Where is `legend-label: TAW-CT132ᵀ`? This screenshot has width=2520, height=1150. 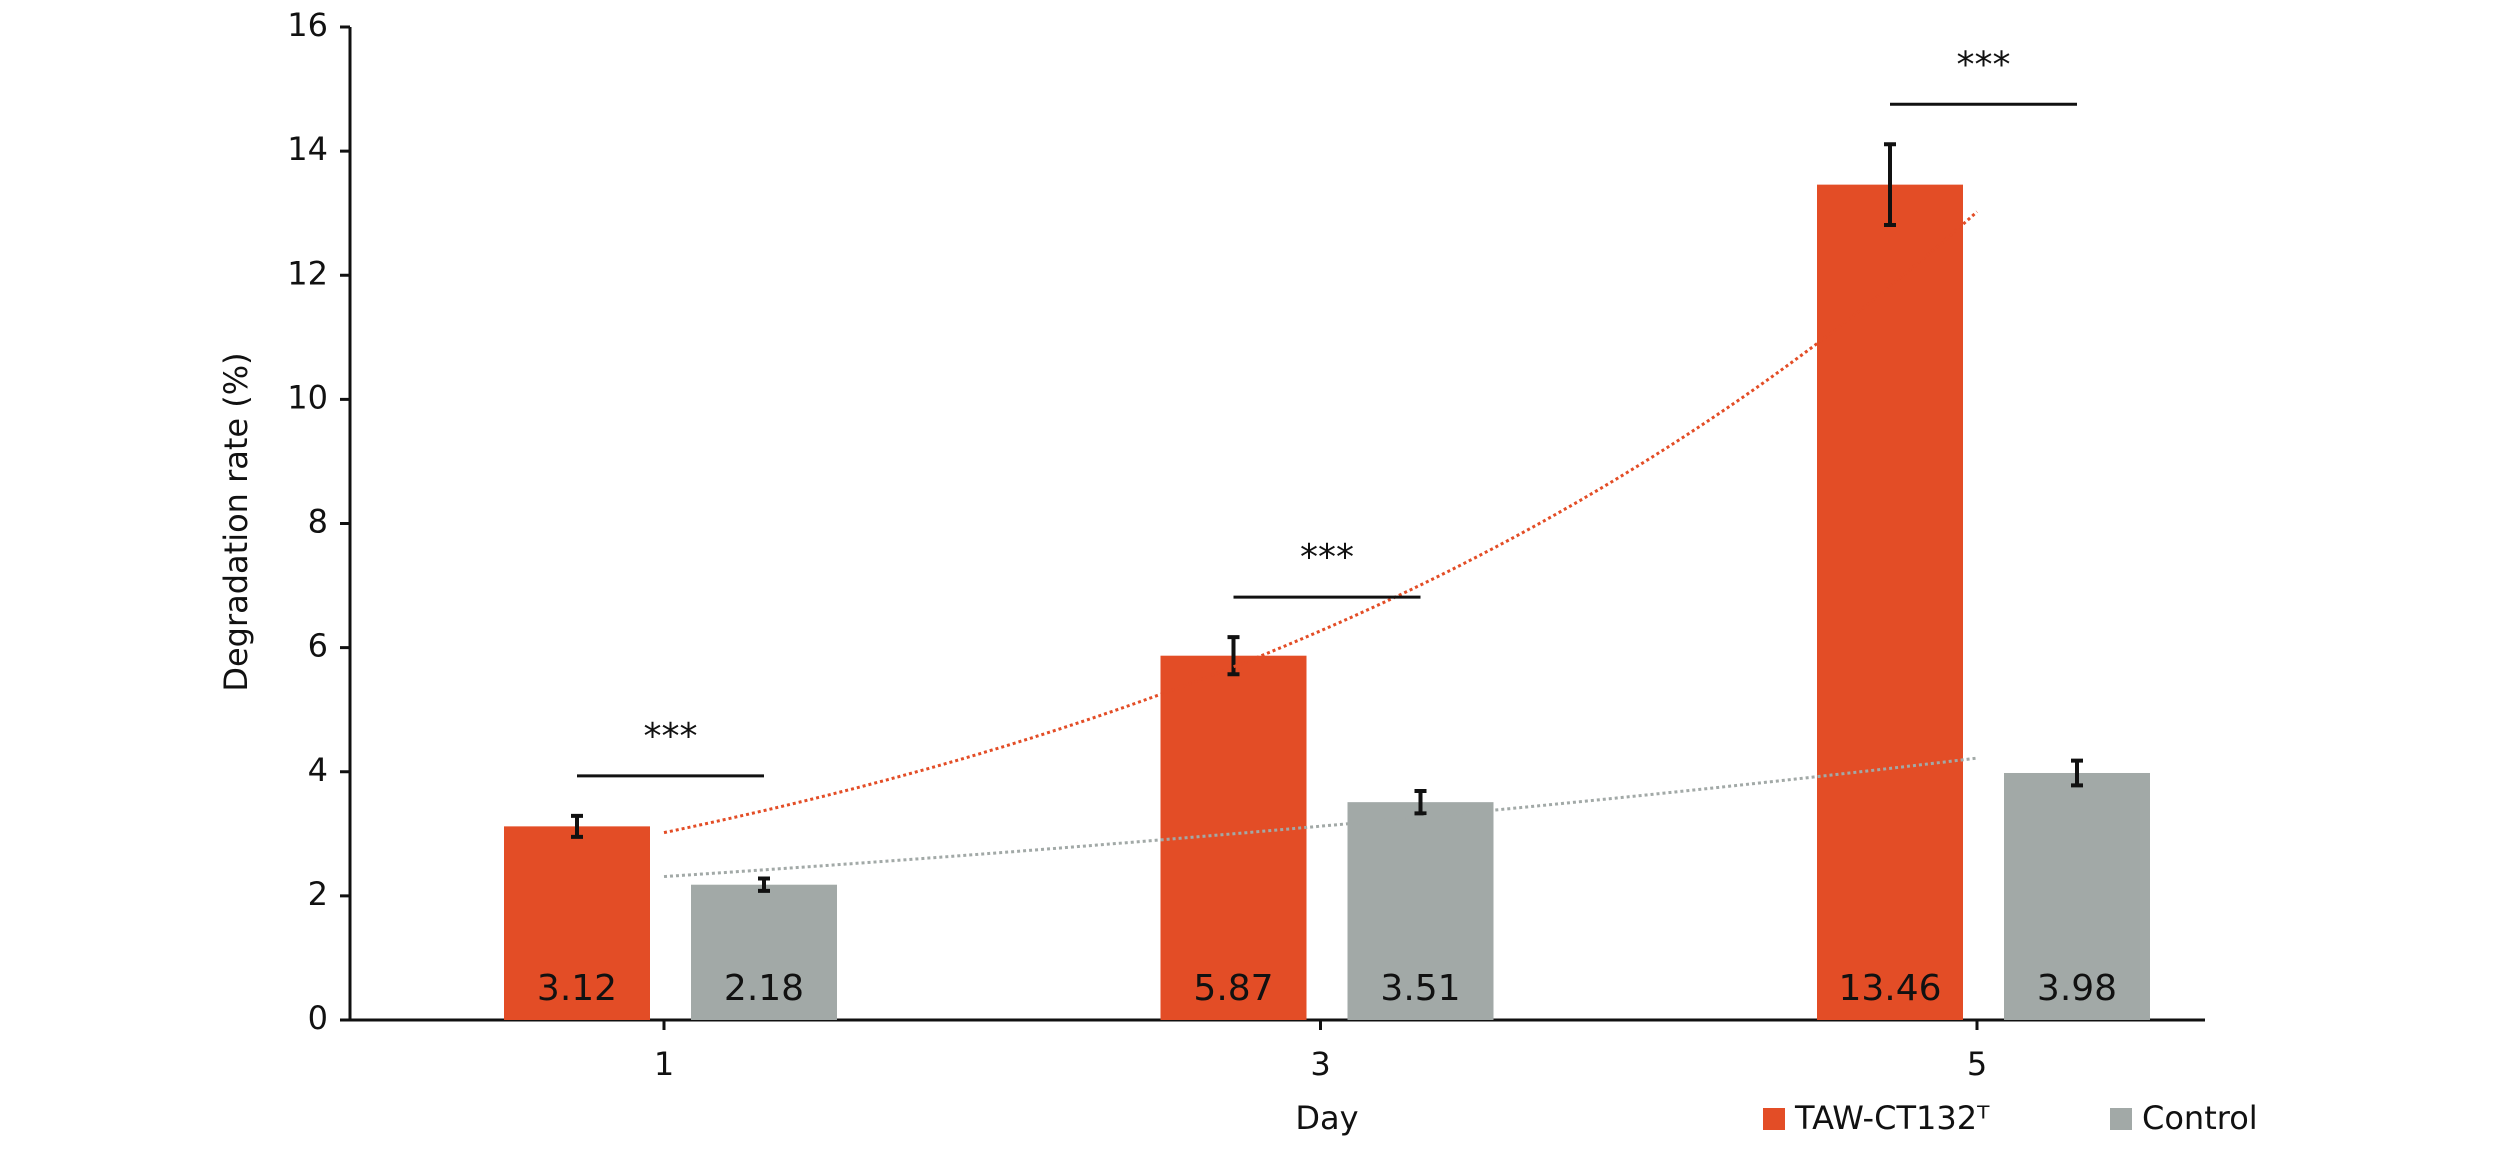 legend-label: TAW-CT132ᵀ is located at coordinates (1892, 1118).